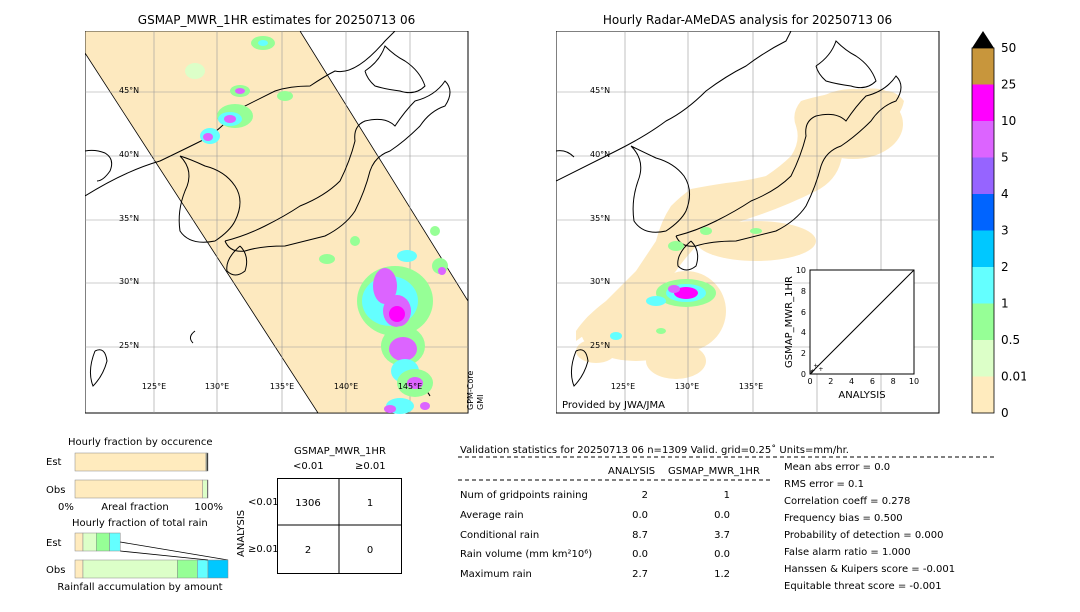  What do you see at coordinates (1008, 85) in the screenshot?
I see `colorbar-label: 25` at bounding box center [1008, 85].